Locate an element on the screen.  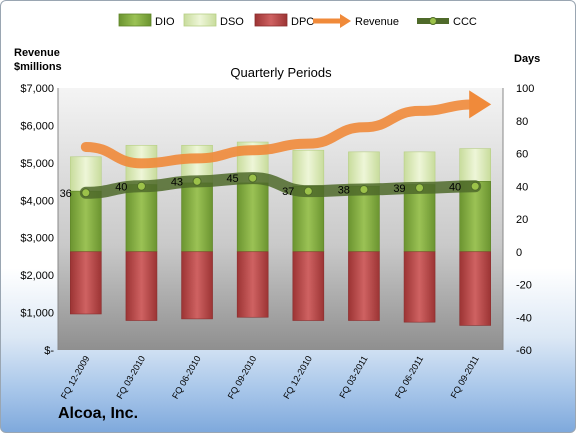
category-label: FQ 12-2009 is located at coordinates (75, 377).